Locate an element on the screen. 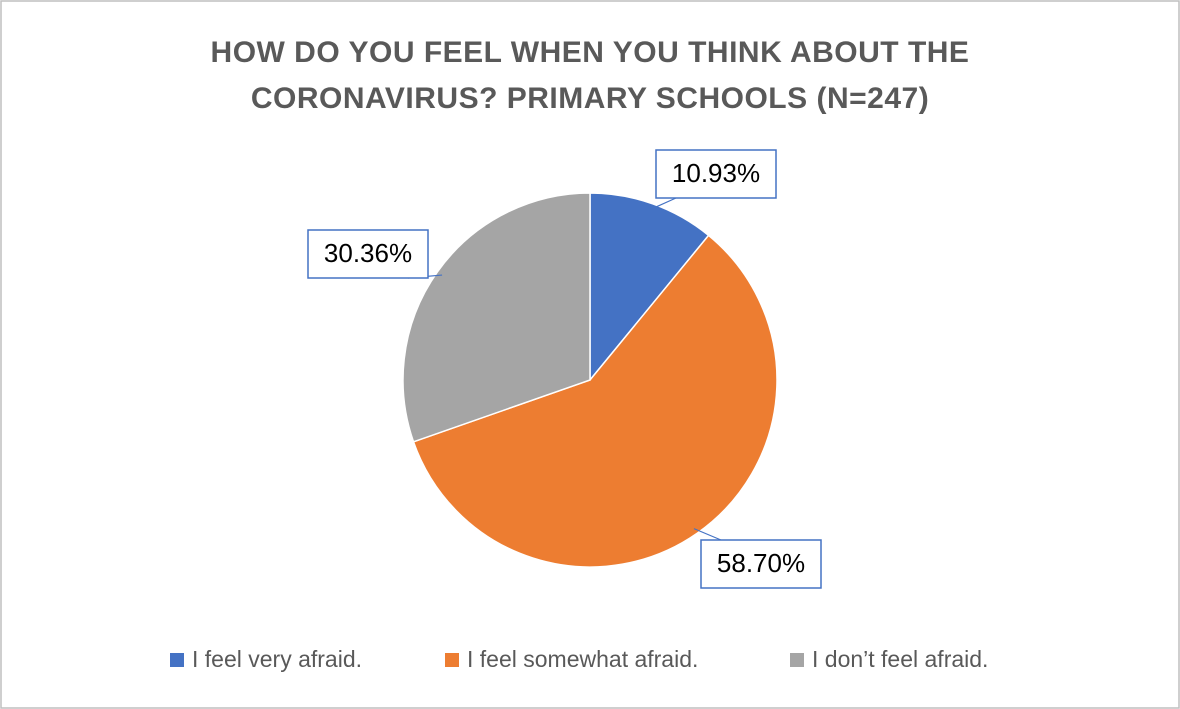 Image resolution: width=1180 pixels, height=709 pixels. data-label: 30.36% is located at coordinates (368, 253).